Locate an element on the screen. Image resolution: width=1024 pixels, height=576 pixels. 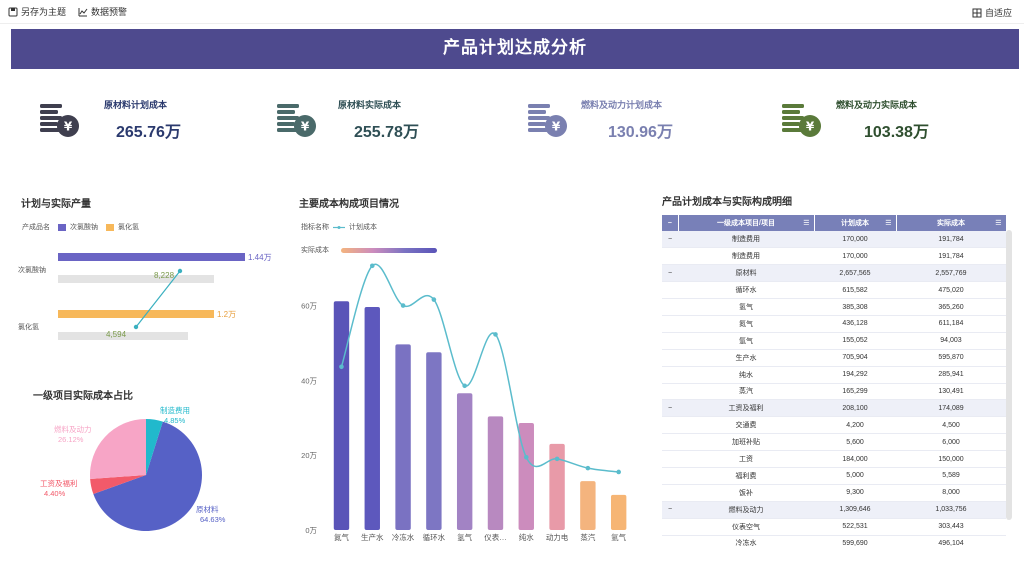
legend-swatch is located at coordinates (62, 227).